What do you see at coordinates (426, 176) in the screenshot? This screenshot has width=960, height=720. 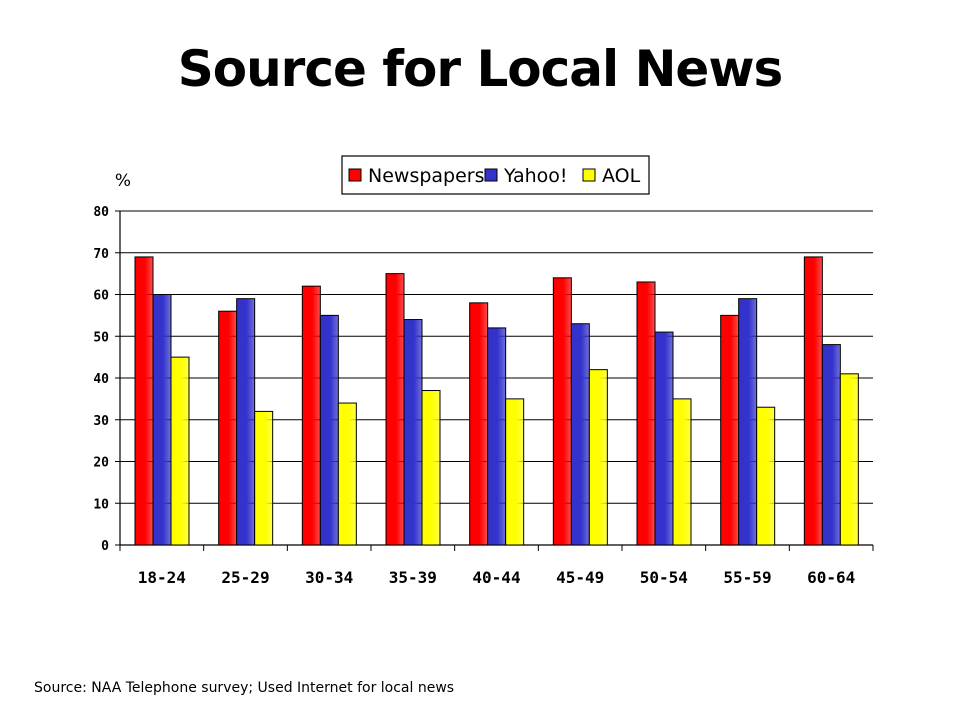 I see `legend-label: Newspapers` at bounding box center [426, 176].